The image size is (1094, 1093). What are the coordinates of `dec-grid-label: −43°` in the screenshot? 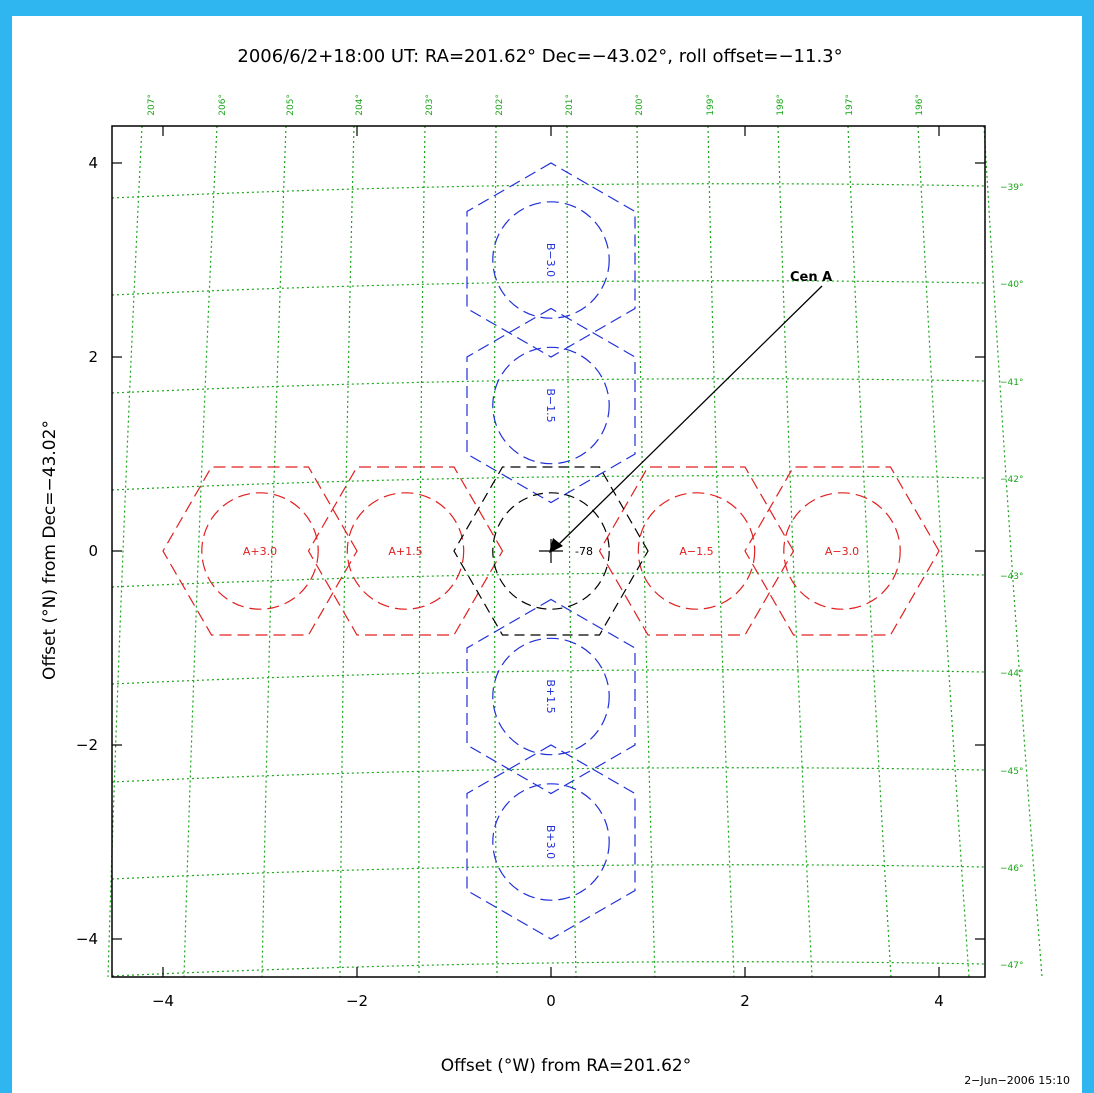 It's located at (1012, 577).